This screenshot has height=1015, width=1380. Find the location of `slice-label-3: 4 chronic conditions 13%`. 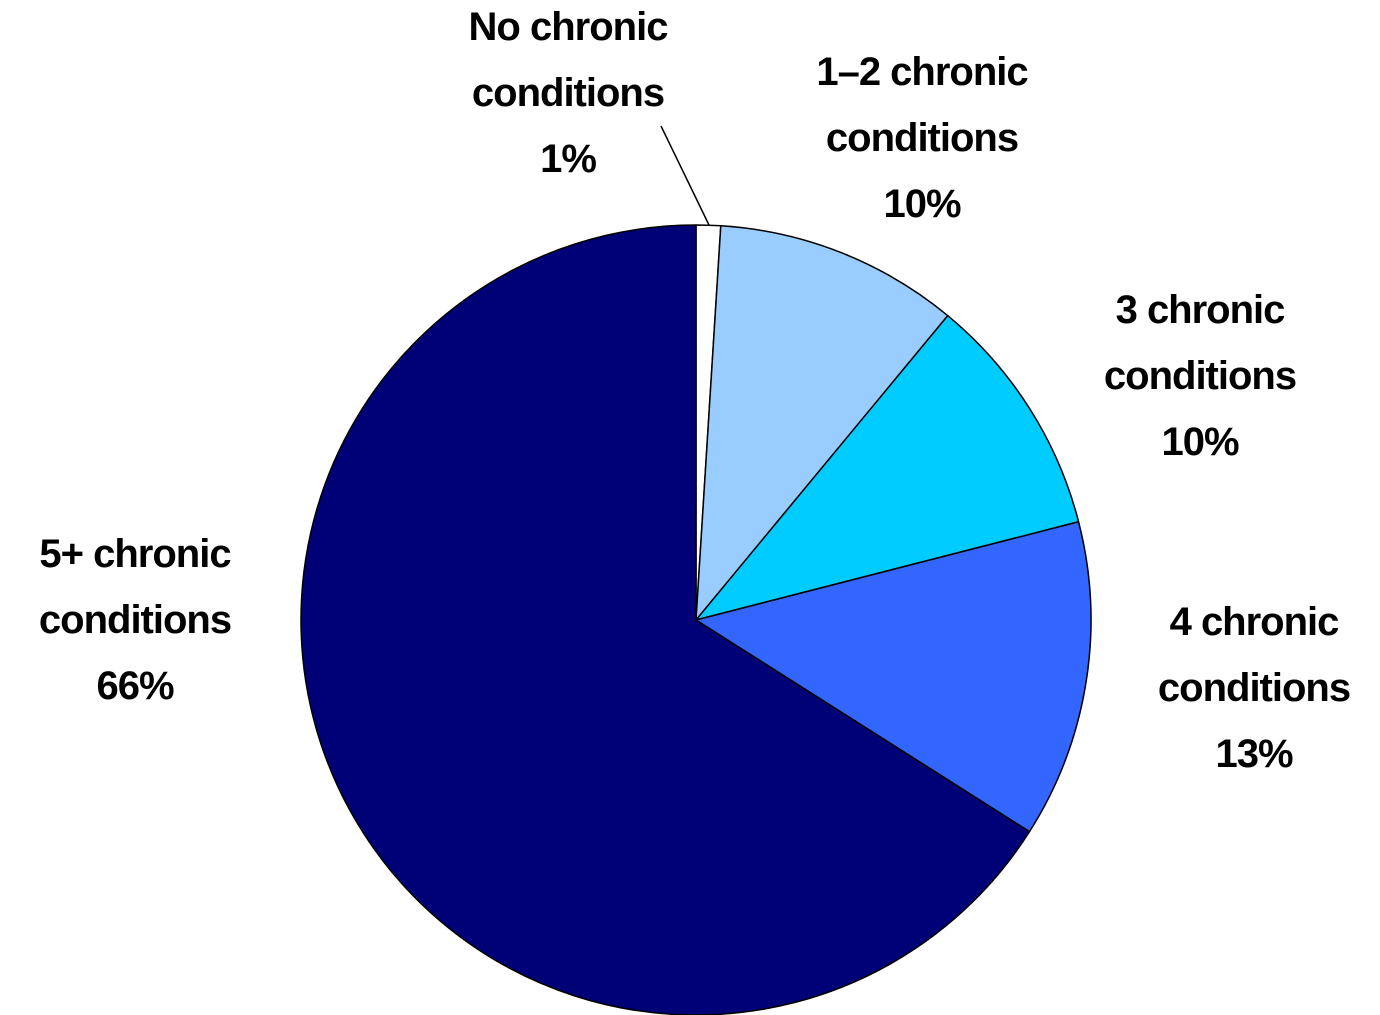

slice-label-3: 4 chronic conditions 13% is located at coordinates (1254, 688).